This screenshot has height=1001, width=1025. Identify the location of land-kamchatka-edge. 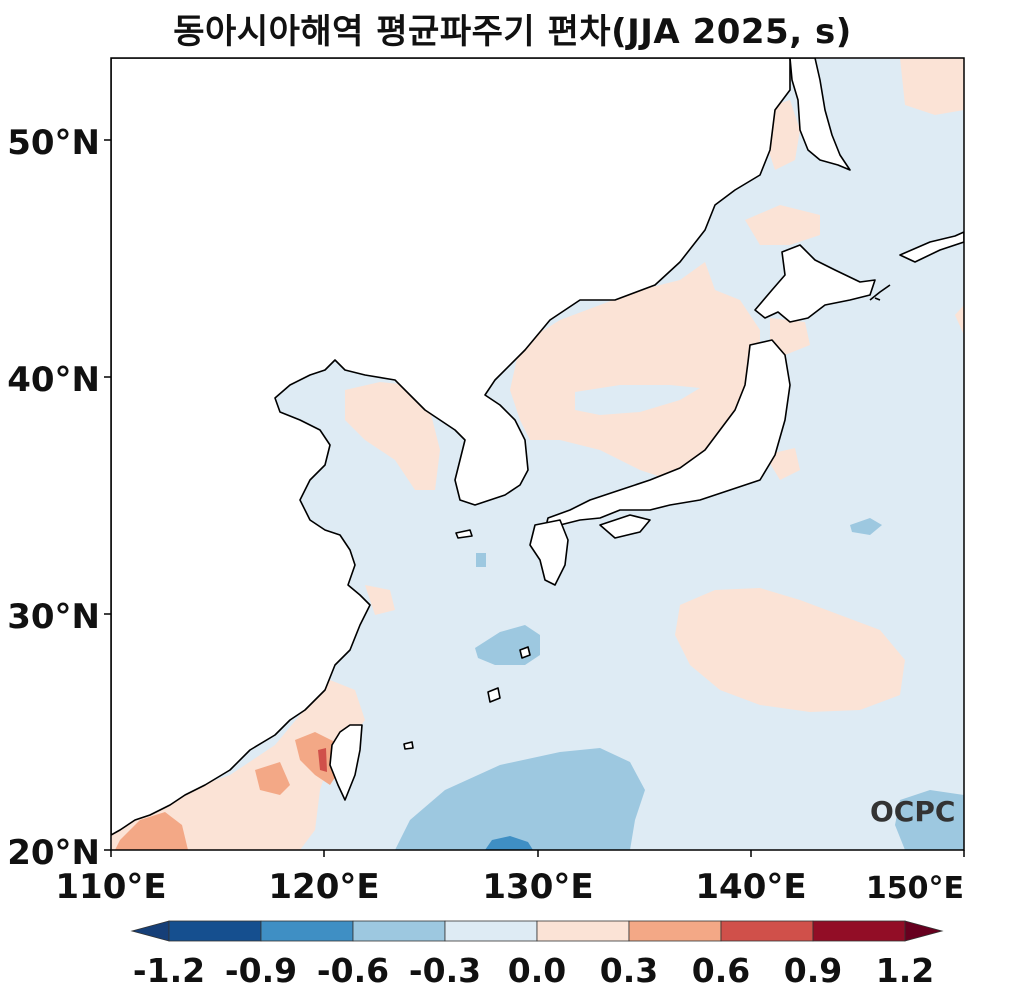
(877, 299).